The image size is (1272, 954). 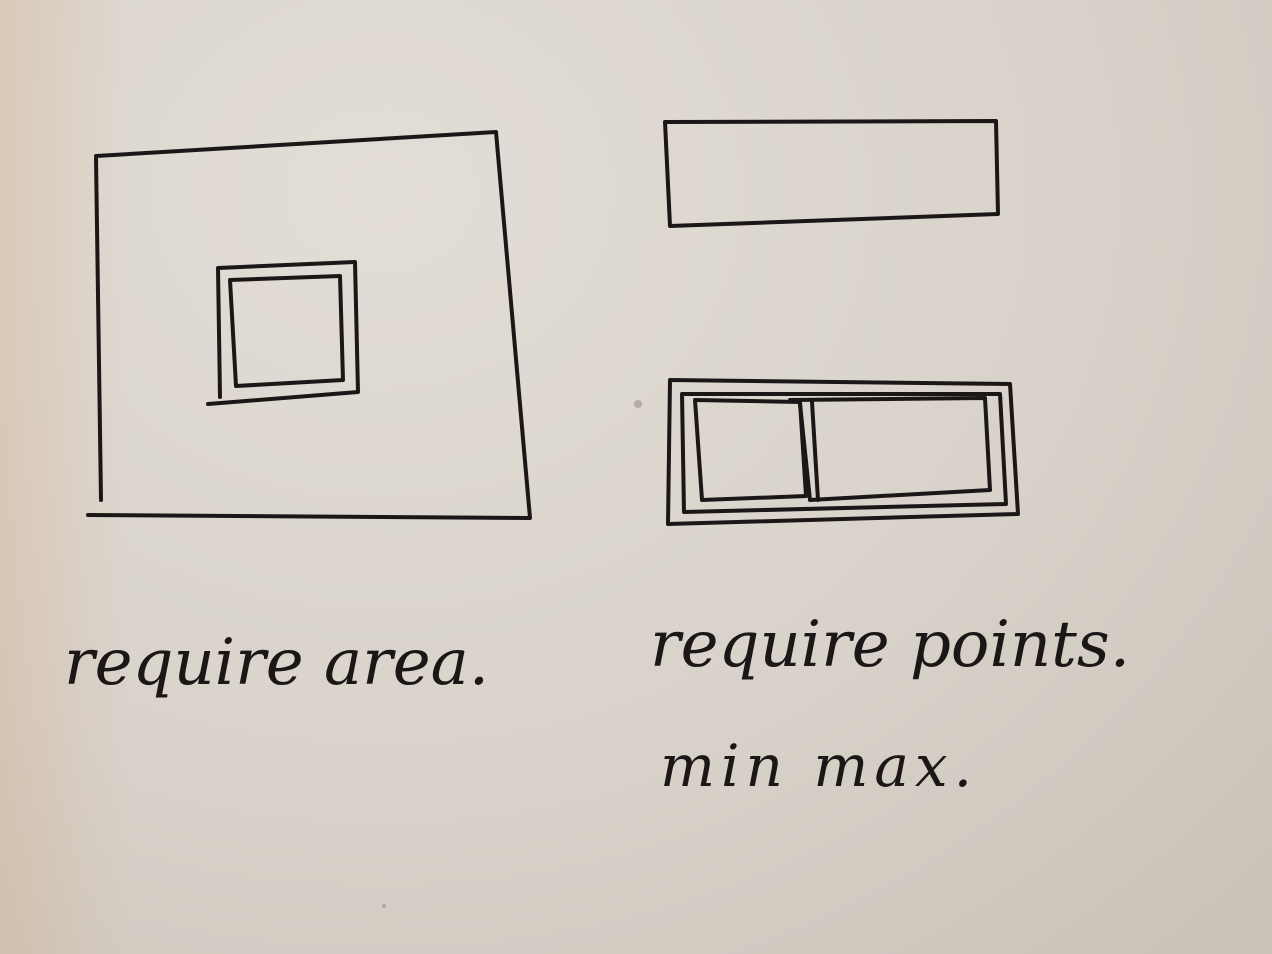 I want to click on container-inner-border, so click(x=844, y=453).